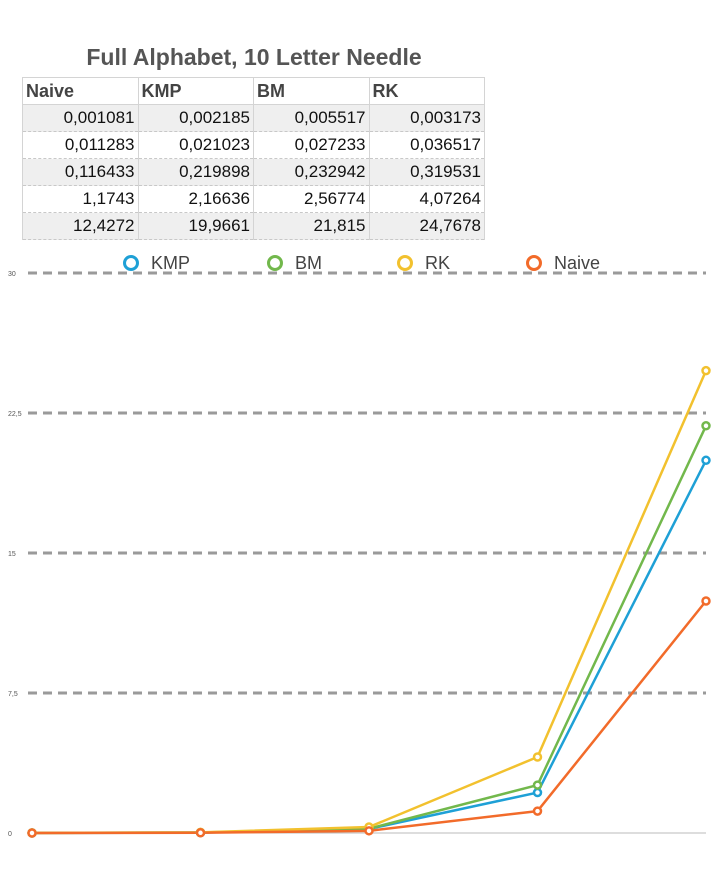 Image resolution: width=728 pixels, height=882 pixels. Describe the element at coordinates (12, 274) in the screenshot. I see `y-tick-label: 30` at that location.